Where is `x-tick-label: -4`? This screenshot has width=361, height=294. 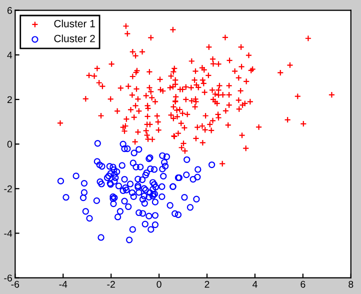
x-tick-label: -4 is located at coordinates (63, 284).